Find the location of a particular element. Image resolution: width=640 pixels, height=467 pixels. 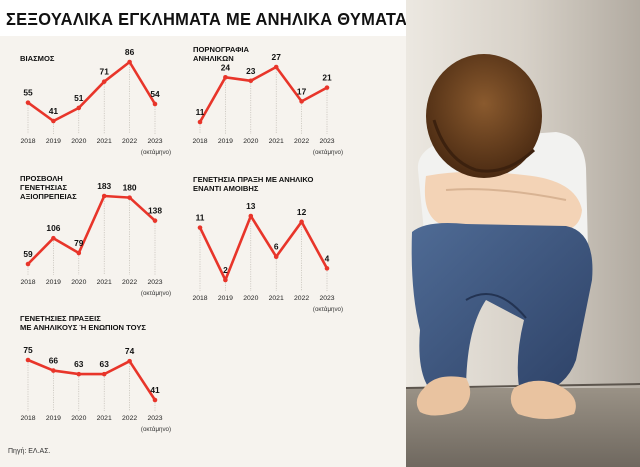

data-label: 86 is located at coordinates (130, 52).